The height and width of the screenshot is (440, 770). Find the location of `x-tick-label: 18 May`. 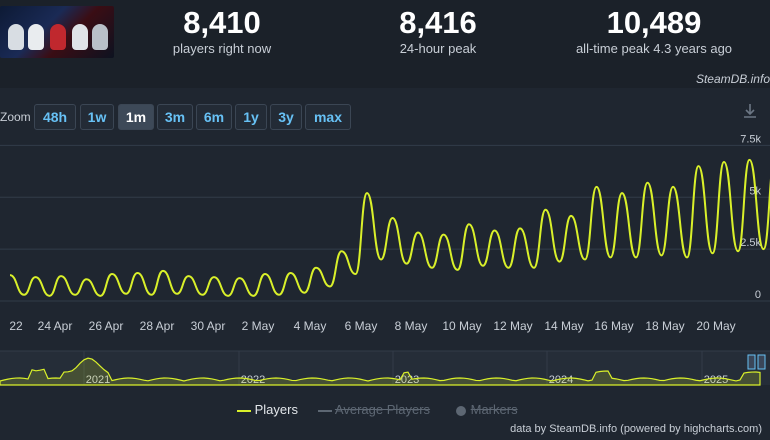

x-tick-label: 18 May is located at coordinates (664, 326).